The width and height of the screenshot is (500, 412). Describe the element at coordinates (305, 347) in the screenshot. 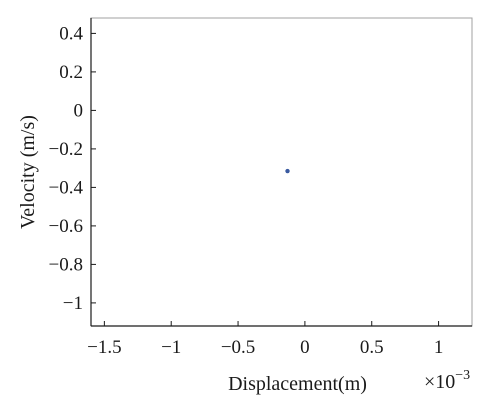

I see `x-tick-label: 0` at that location.